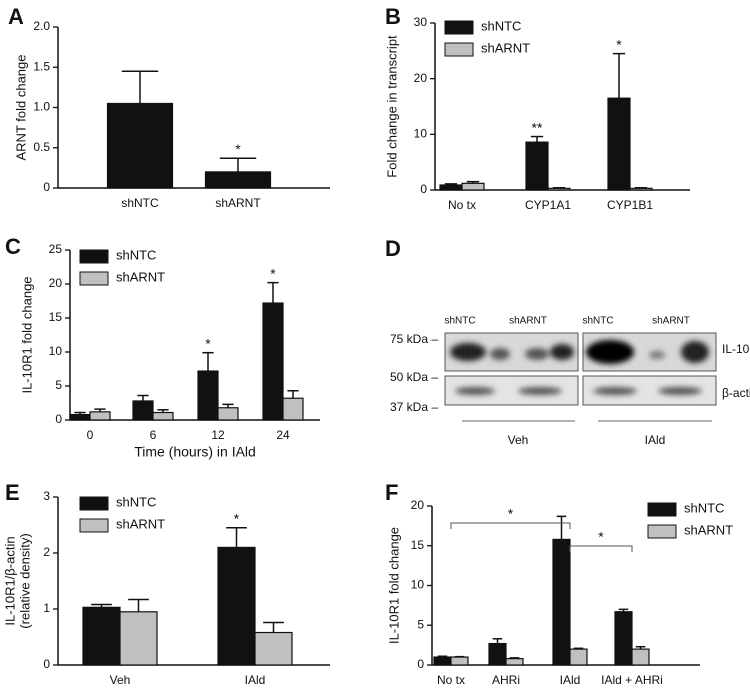 Image resolution: width=750 pixels, height=690 pixels. Describe the element at coordinates (630, 205) in the screenshot. I see `x-tick-label: CYP1B1` at that location.